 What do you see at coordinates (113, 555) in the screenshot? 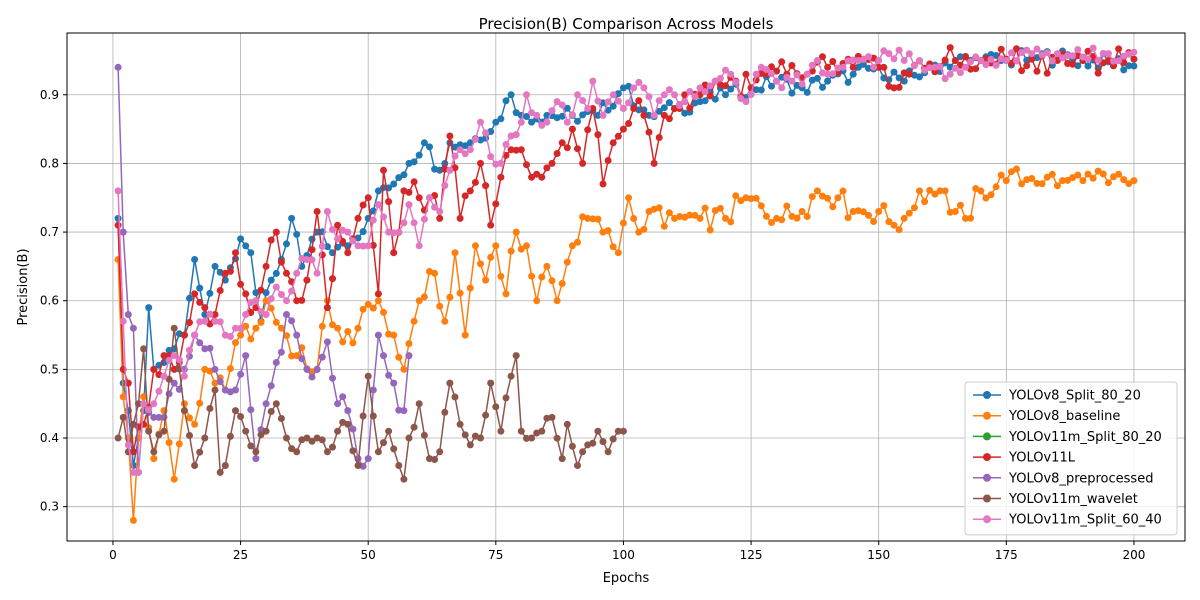
I see `x-tick-label: 0` at bounding box center [113, 555].